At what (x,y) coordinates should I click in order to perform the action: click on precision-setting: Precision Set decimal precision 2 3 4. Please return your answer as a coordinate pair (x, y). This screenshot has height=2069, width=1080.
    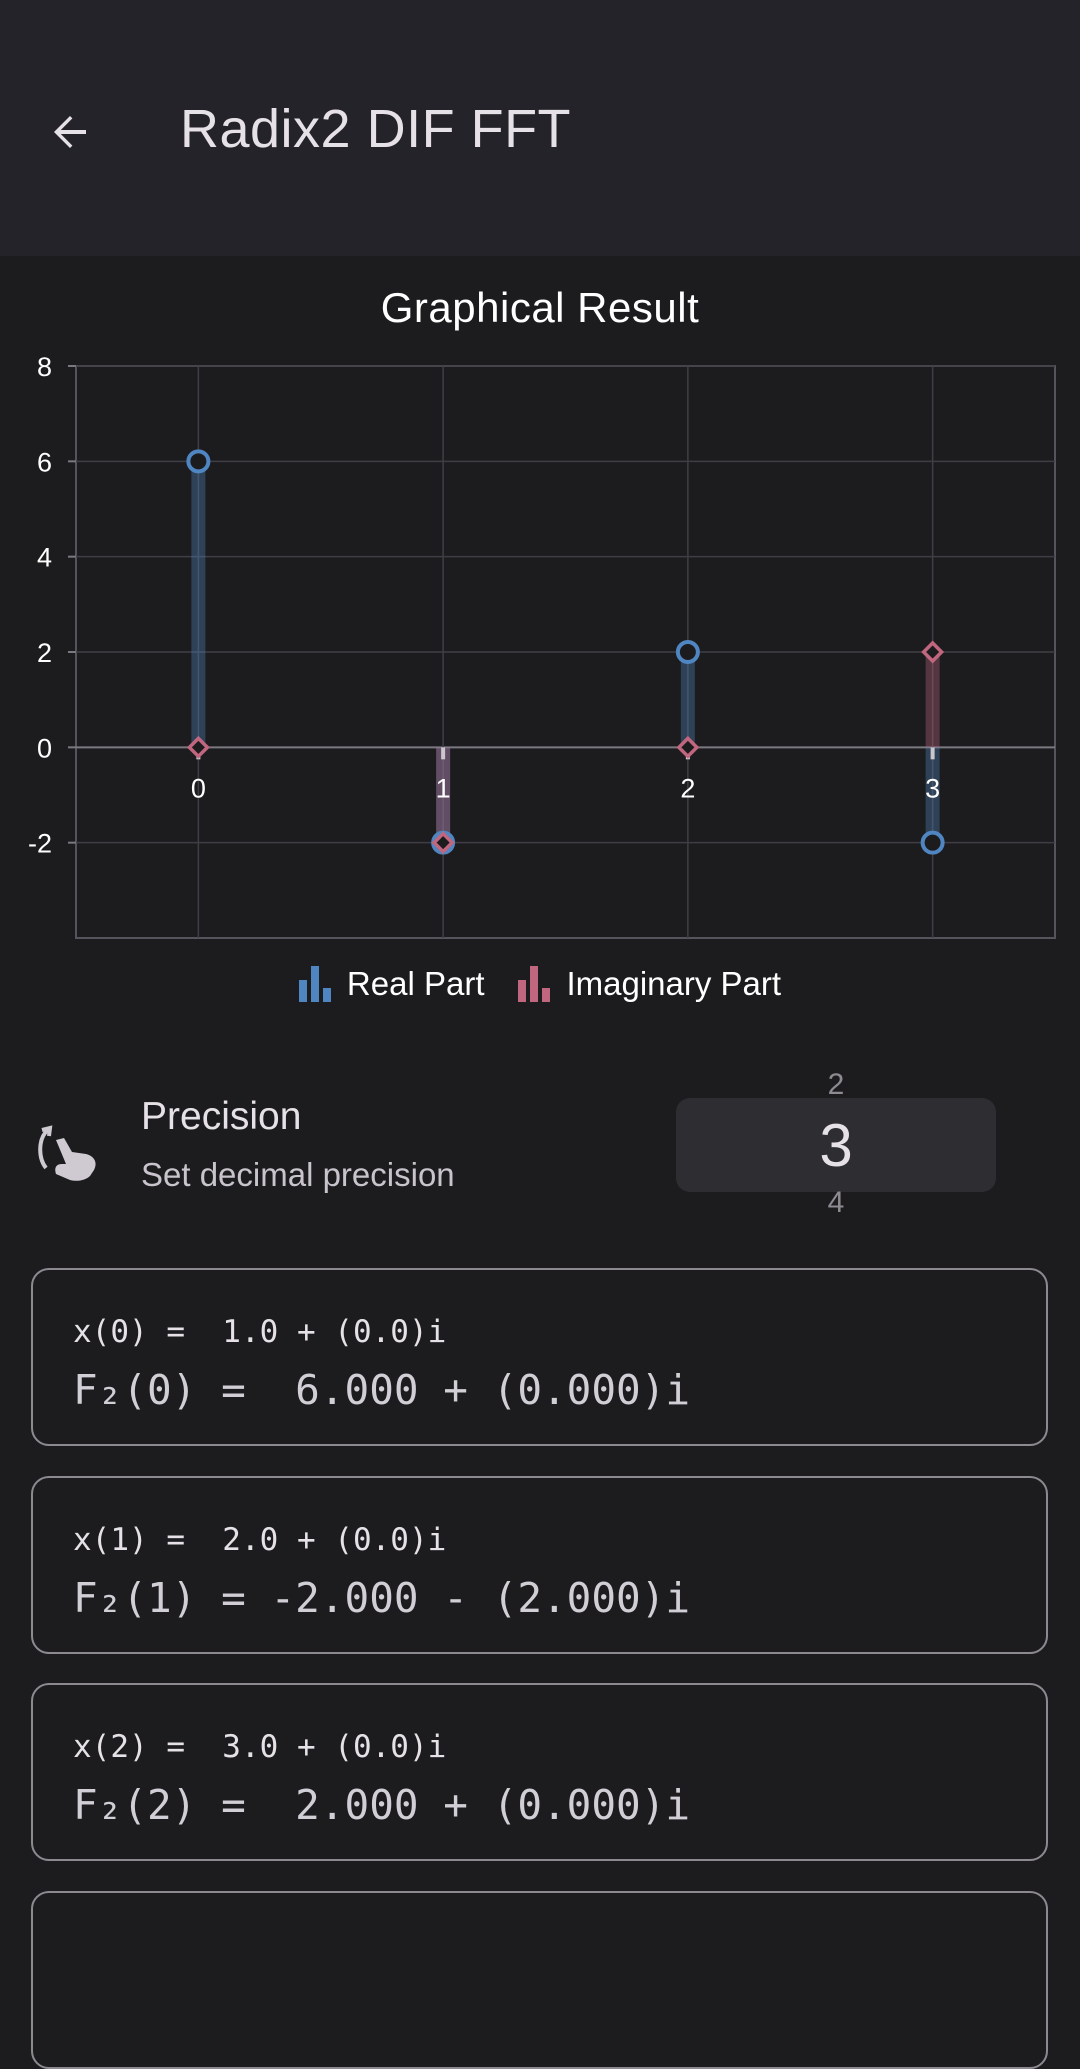
    Looking at the image, I should click on (540, 1150).